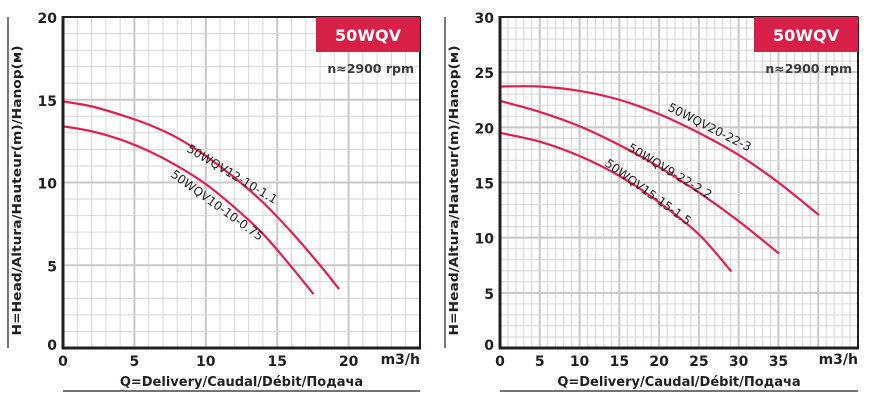 This screenshot has height=409, width=871. I want to click on y-tick-label: 25, so click(484, 74).